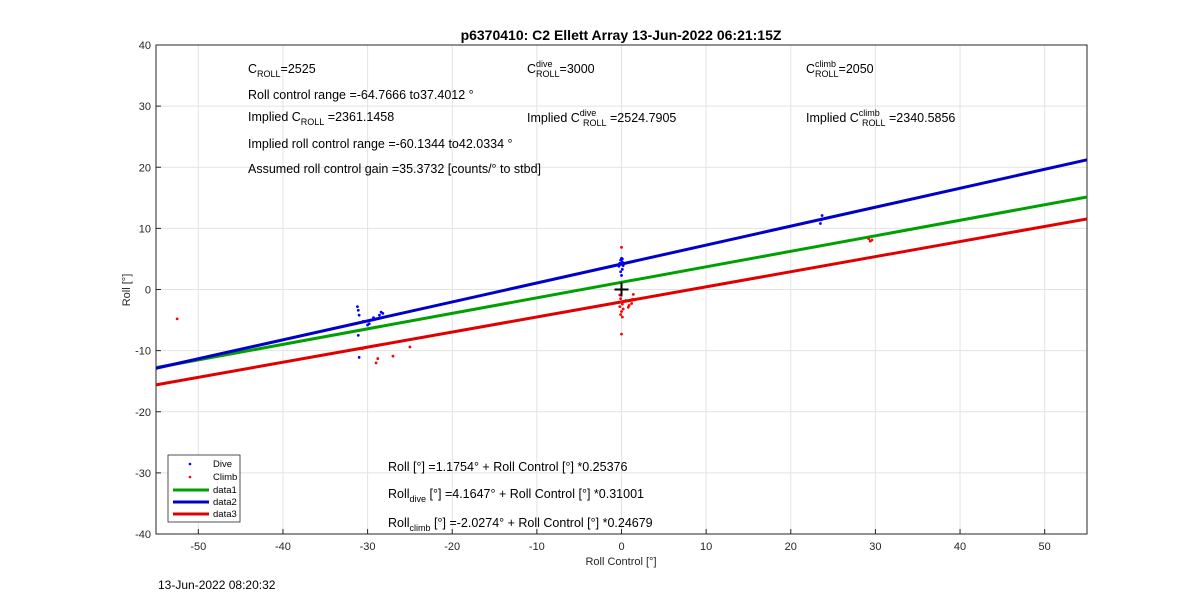 The image size is (1200, 601). What do you see at coordinates (190, 464) in the screenshot?
I see `legend-marker-dive` at bounding box center [190, 464].